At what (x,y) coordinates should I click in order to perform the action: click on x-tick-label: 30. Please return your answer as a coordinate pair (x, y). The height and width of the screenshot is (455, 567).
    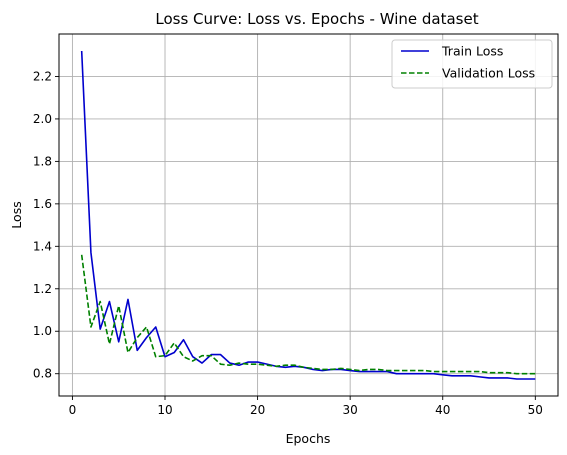
    Looking at the image, I should click on (350, 410).